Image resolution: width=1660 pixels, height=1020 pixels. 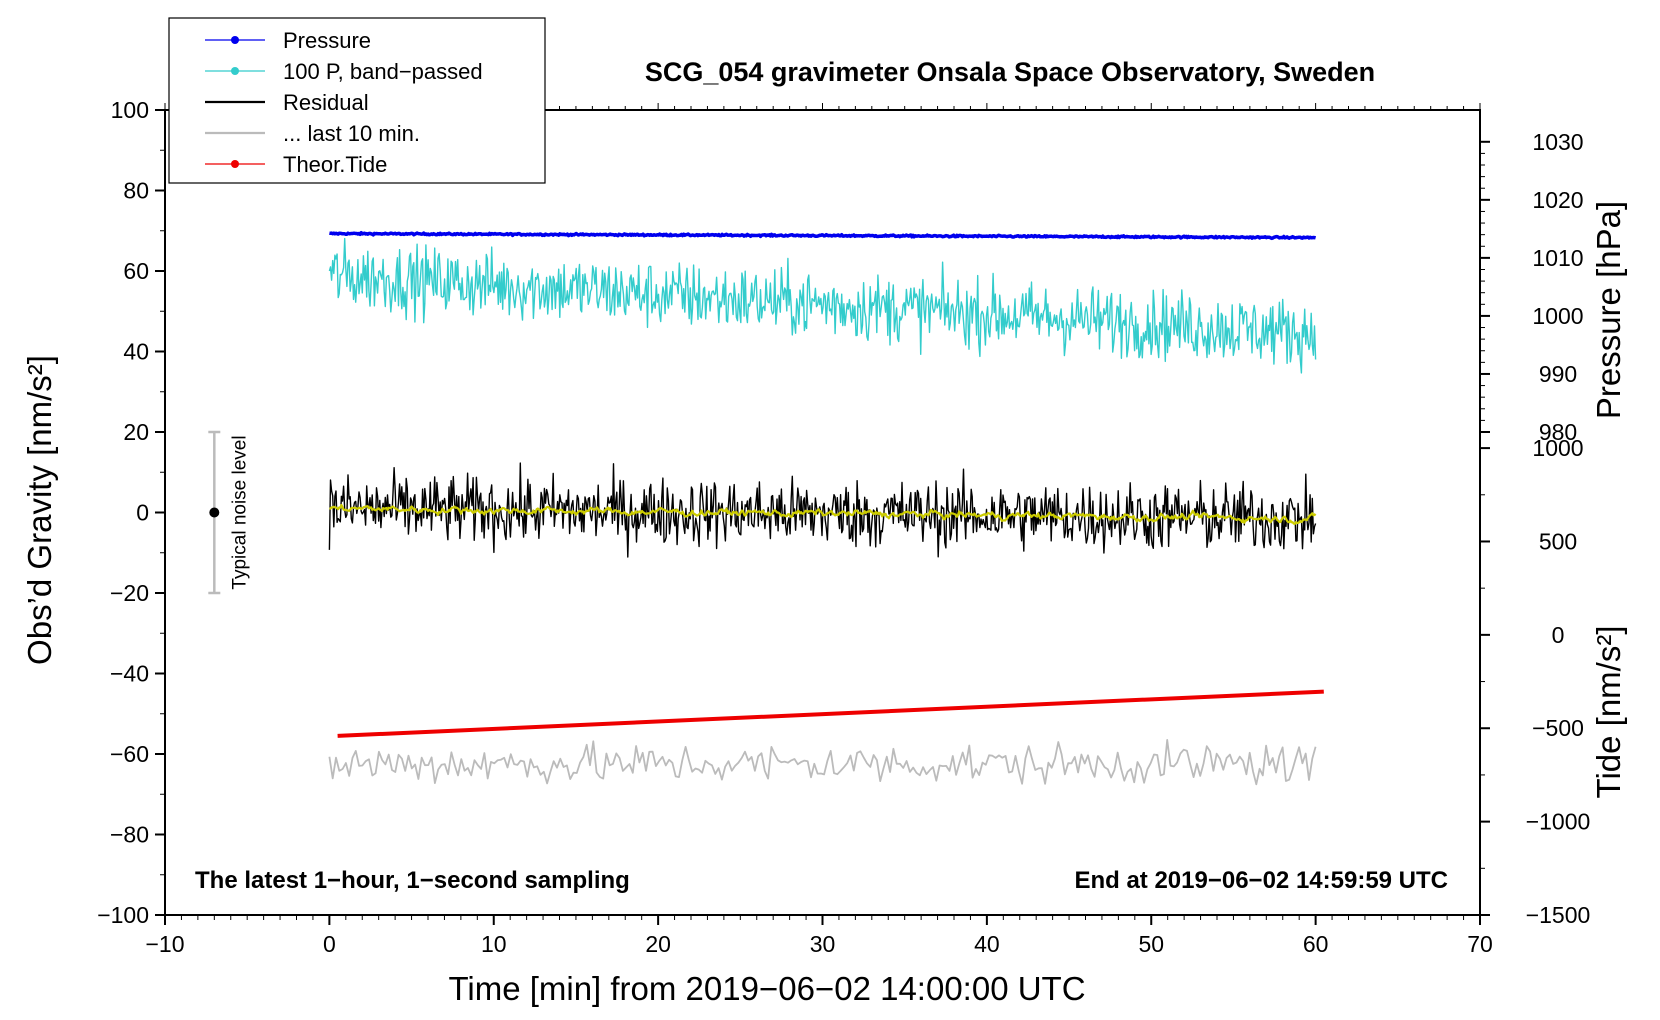 I want to click on y-tick-label: −80, so click(x=129, y=835).